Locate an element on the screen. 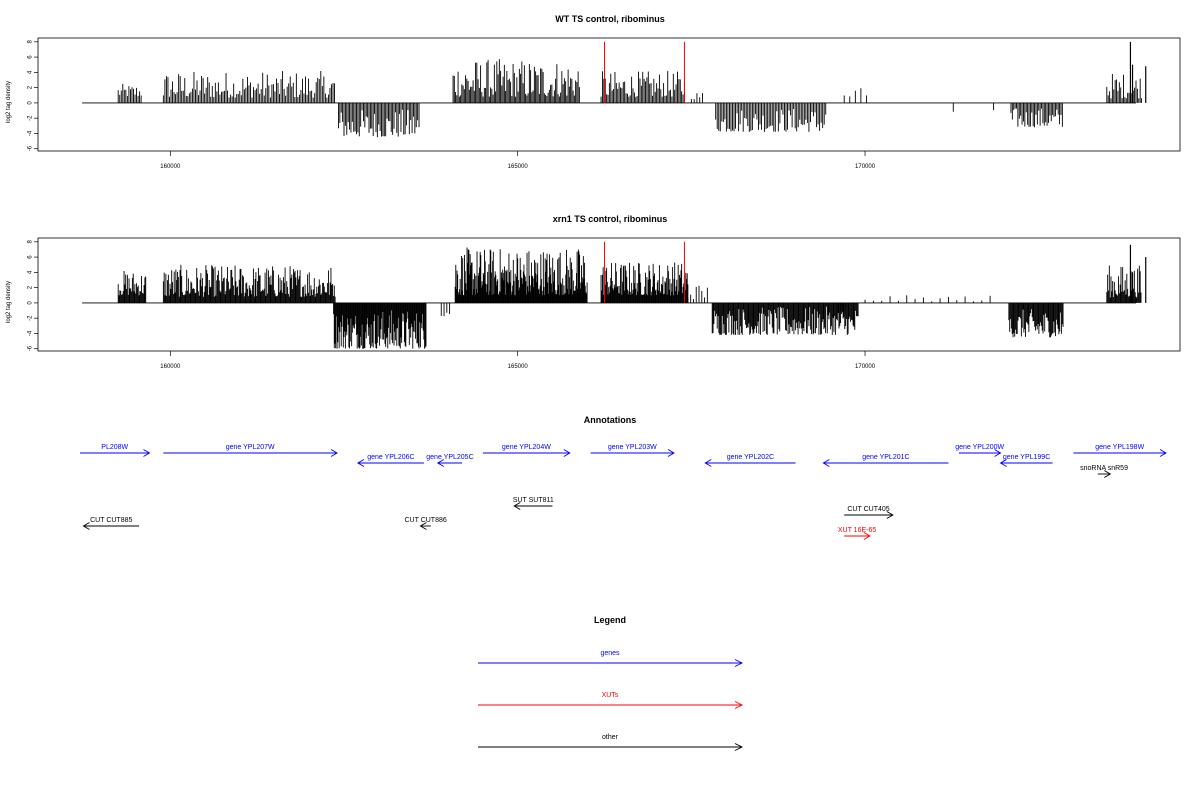 The image size is (1200, 800). annotation-label: PL208W is located at coordinates (114, 447).